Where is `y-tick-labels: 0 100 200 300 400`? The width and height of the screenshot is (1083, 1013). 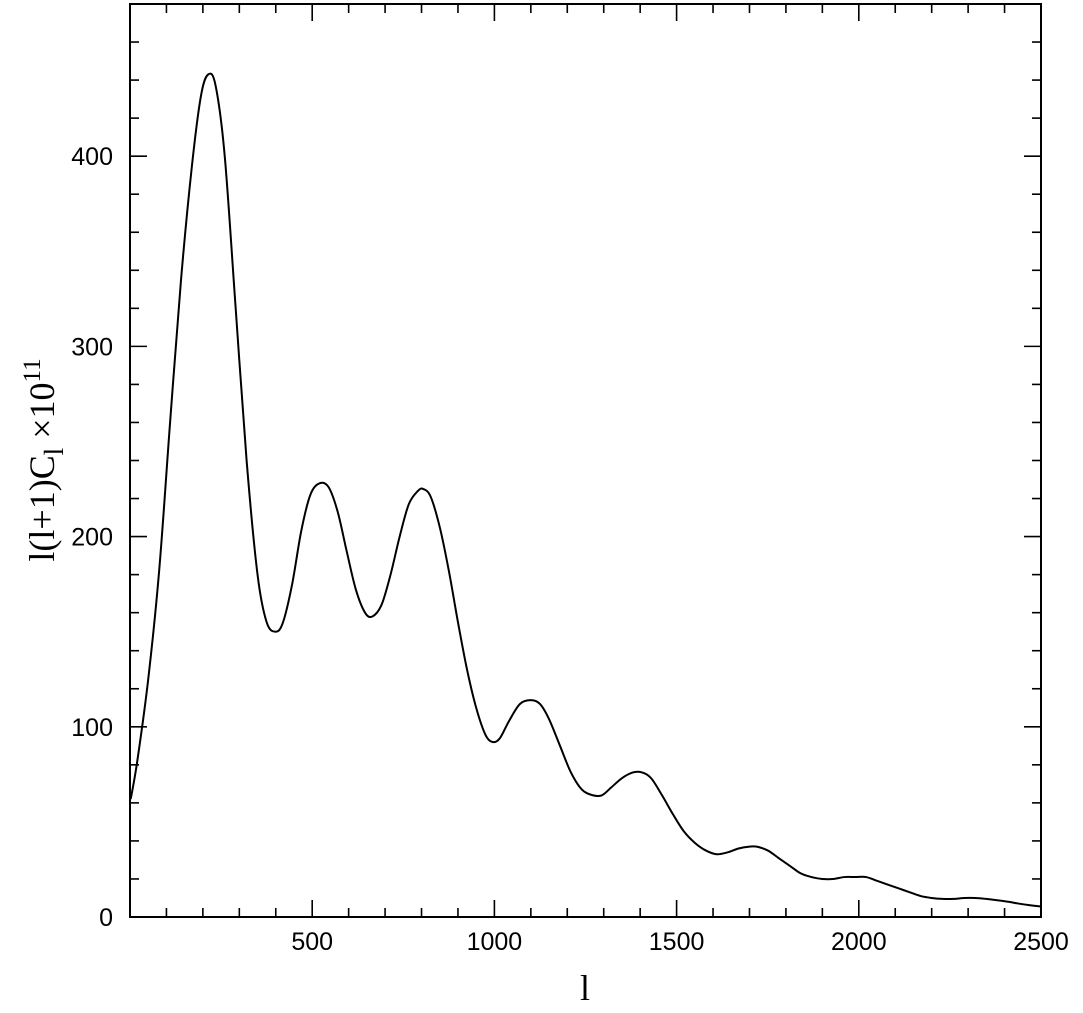
y-tick-labels: 0 100 200 300 400 is located at coordinates (92, 537).